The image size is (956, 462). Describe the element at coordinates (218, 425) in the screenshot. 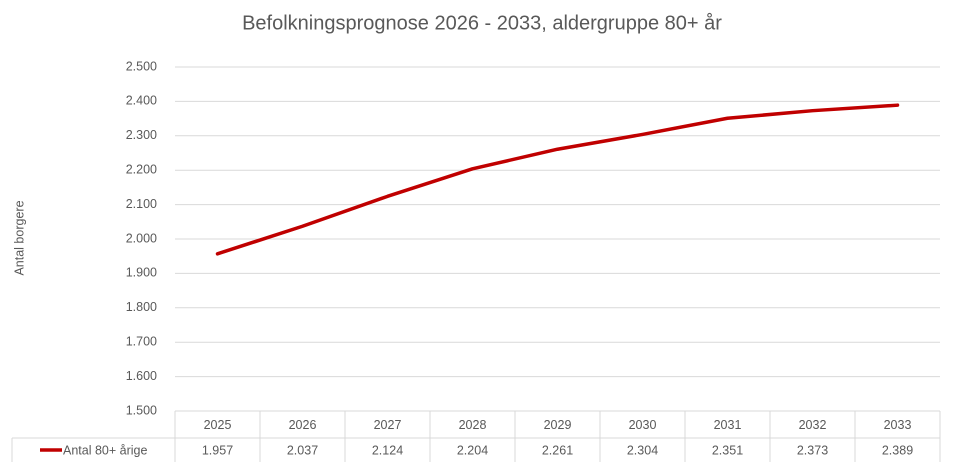

I see `x-tick-label: 2025` at that location.